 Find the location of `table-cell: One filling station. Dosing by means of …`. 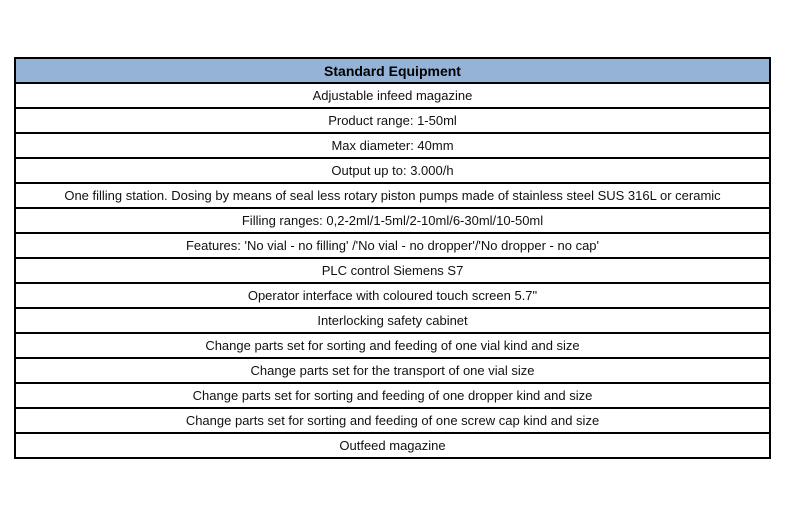

table-cell: One filling station. Dosing by means of … is located at coordinates (392, 195).